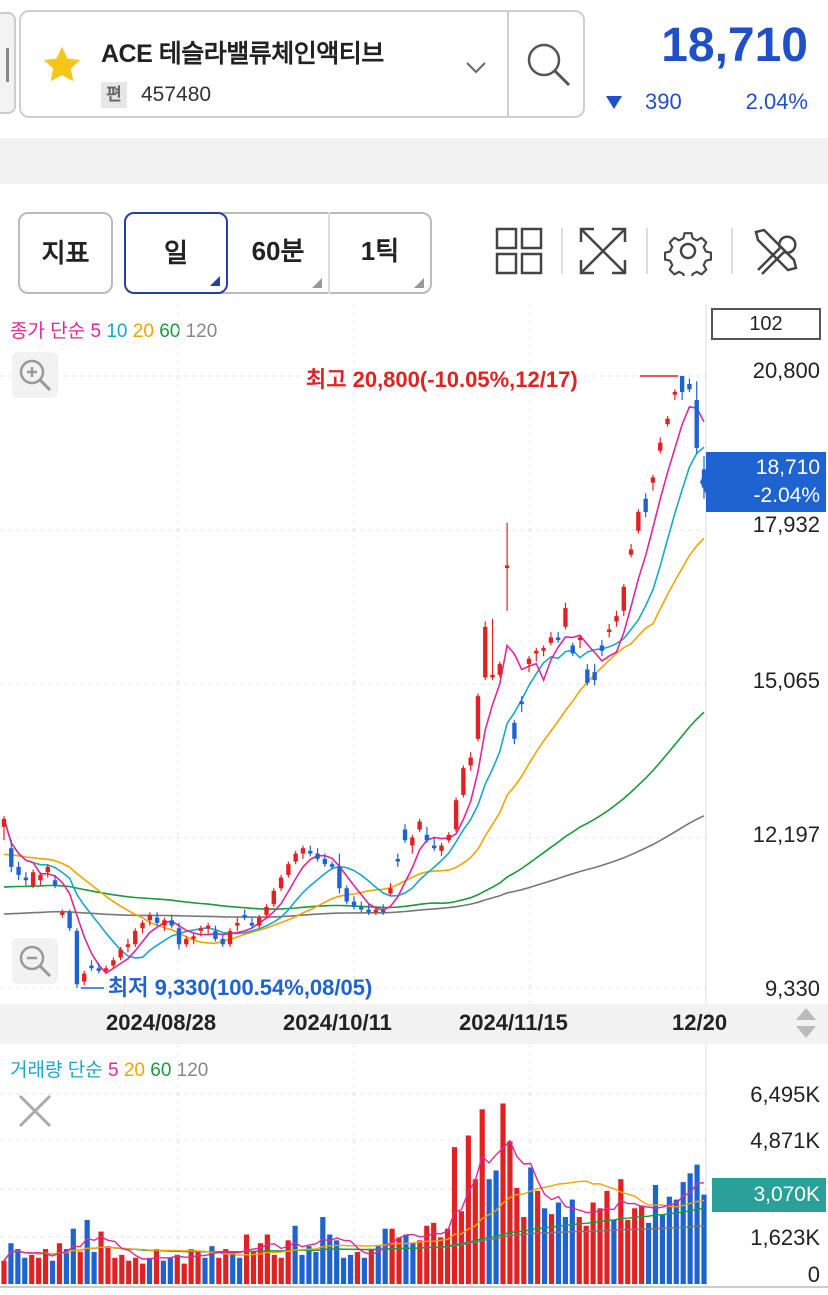 Image resolution: width=828 pixels, height=1295 pixels. Describe the element at coordinates (476, 67) in the screenshot. I see `chevron-down-icon` at that location.